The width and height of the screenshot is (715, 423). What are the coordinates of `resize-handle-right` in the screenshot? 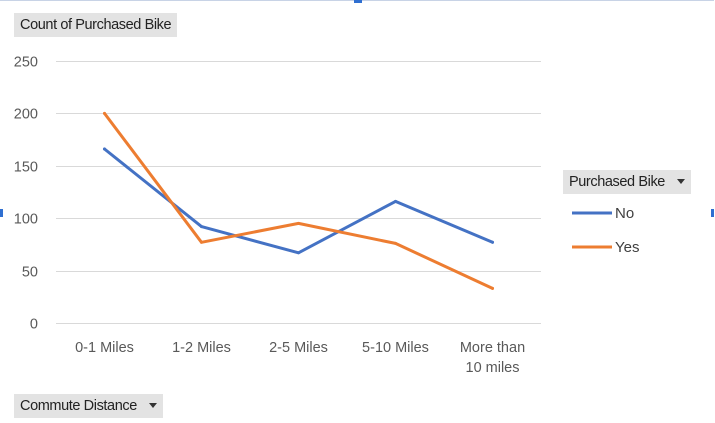 It's located at (712, 213).